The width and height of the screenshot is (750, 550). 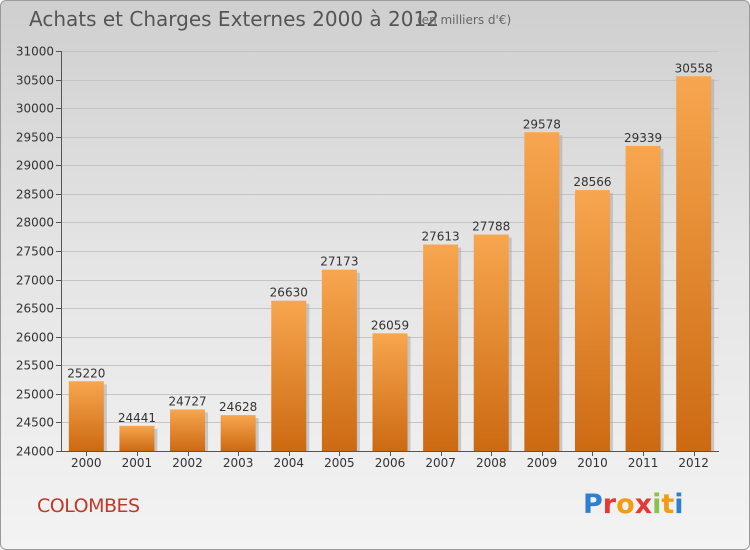 What do you see at coordinates (35, 81) in the screenshot?
I see `y-tick-label: 30500` at bounding box center [35, 81].